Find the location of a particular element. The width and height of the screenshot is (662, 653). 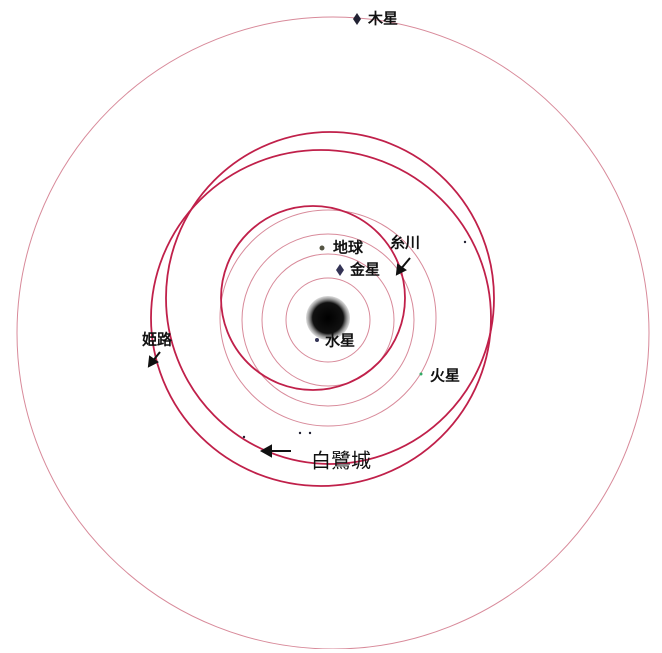

label: 白鷺城 is located at coordinates (341, 461).